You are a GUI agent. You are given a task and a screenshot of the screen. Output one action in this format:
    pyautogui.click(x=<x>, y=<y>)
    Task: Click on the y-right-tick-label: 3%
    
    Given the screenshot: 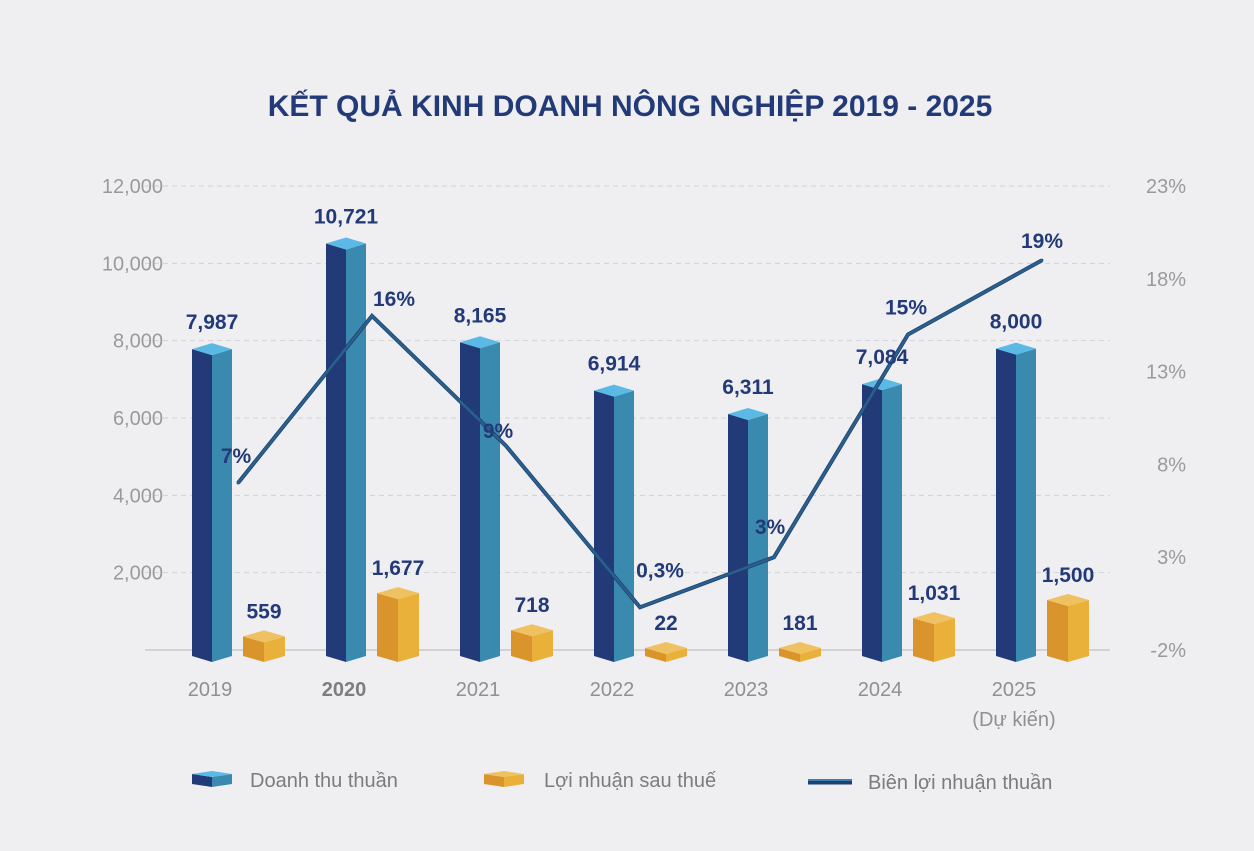 What is the action you would take?
    pyautogui.click(x=1171, y=558)
    